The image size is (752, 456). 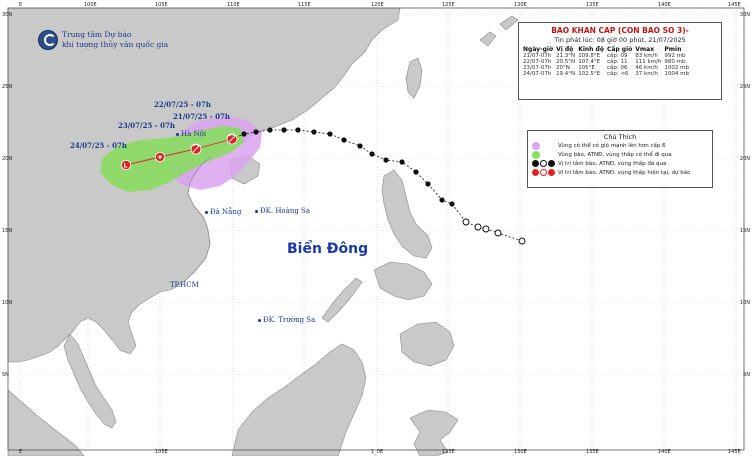 I want to click on lon-tick-top: 100E, so click(x=90, y=5).